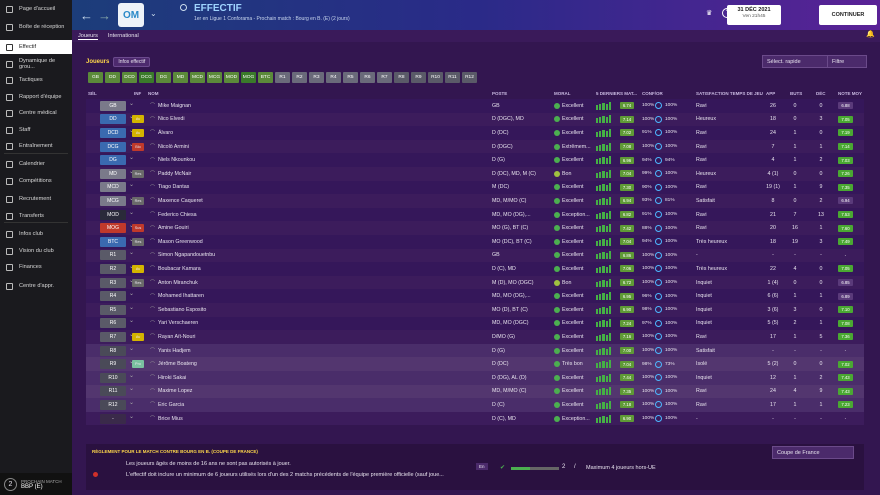 This screenshot has width=880, height=495. What do you see at coordinates (36, 47) in the screenshot?
I see `sidebar-item-effectif: Effectif` at bounding box center [36, 47].